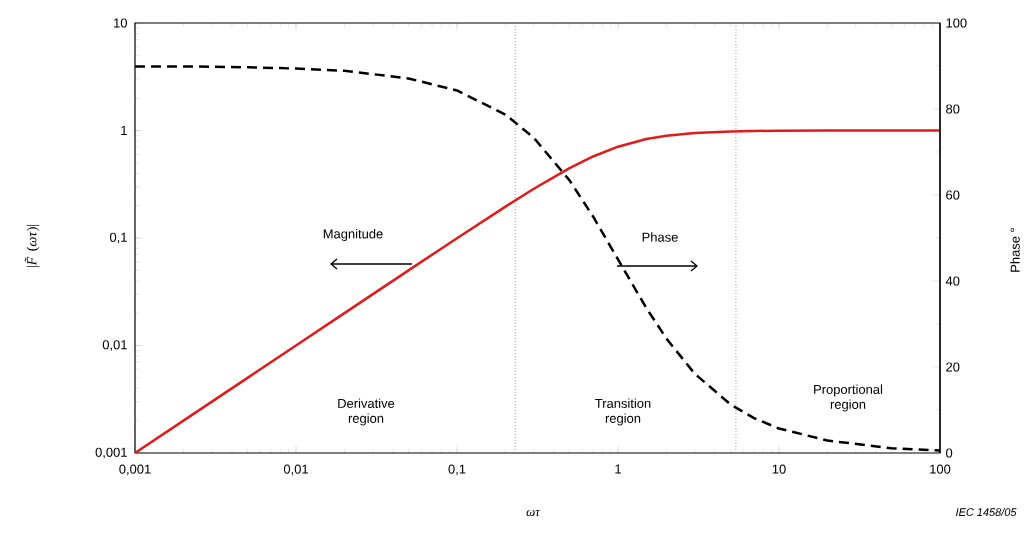  Describe the element at coordinates (940, 469) in the screenshot. I see `x-tick-label: 100` at that location.